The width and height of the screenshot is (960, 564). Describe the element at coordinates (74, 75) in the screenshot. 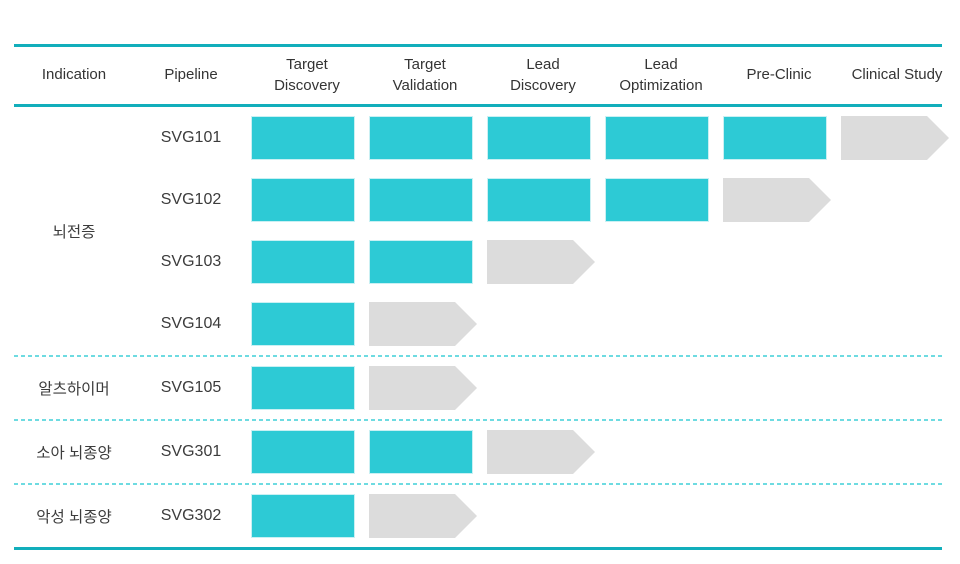

I see `column-header-indication: Indication` at that location.